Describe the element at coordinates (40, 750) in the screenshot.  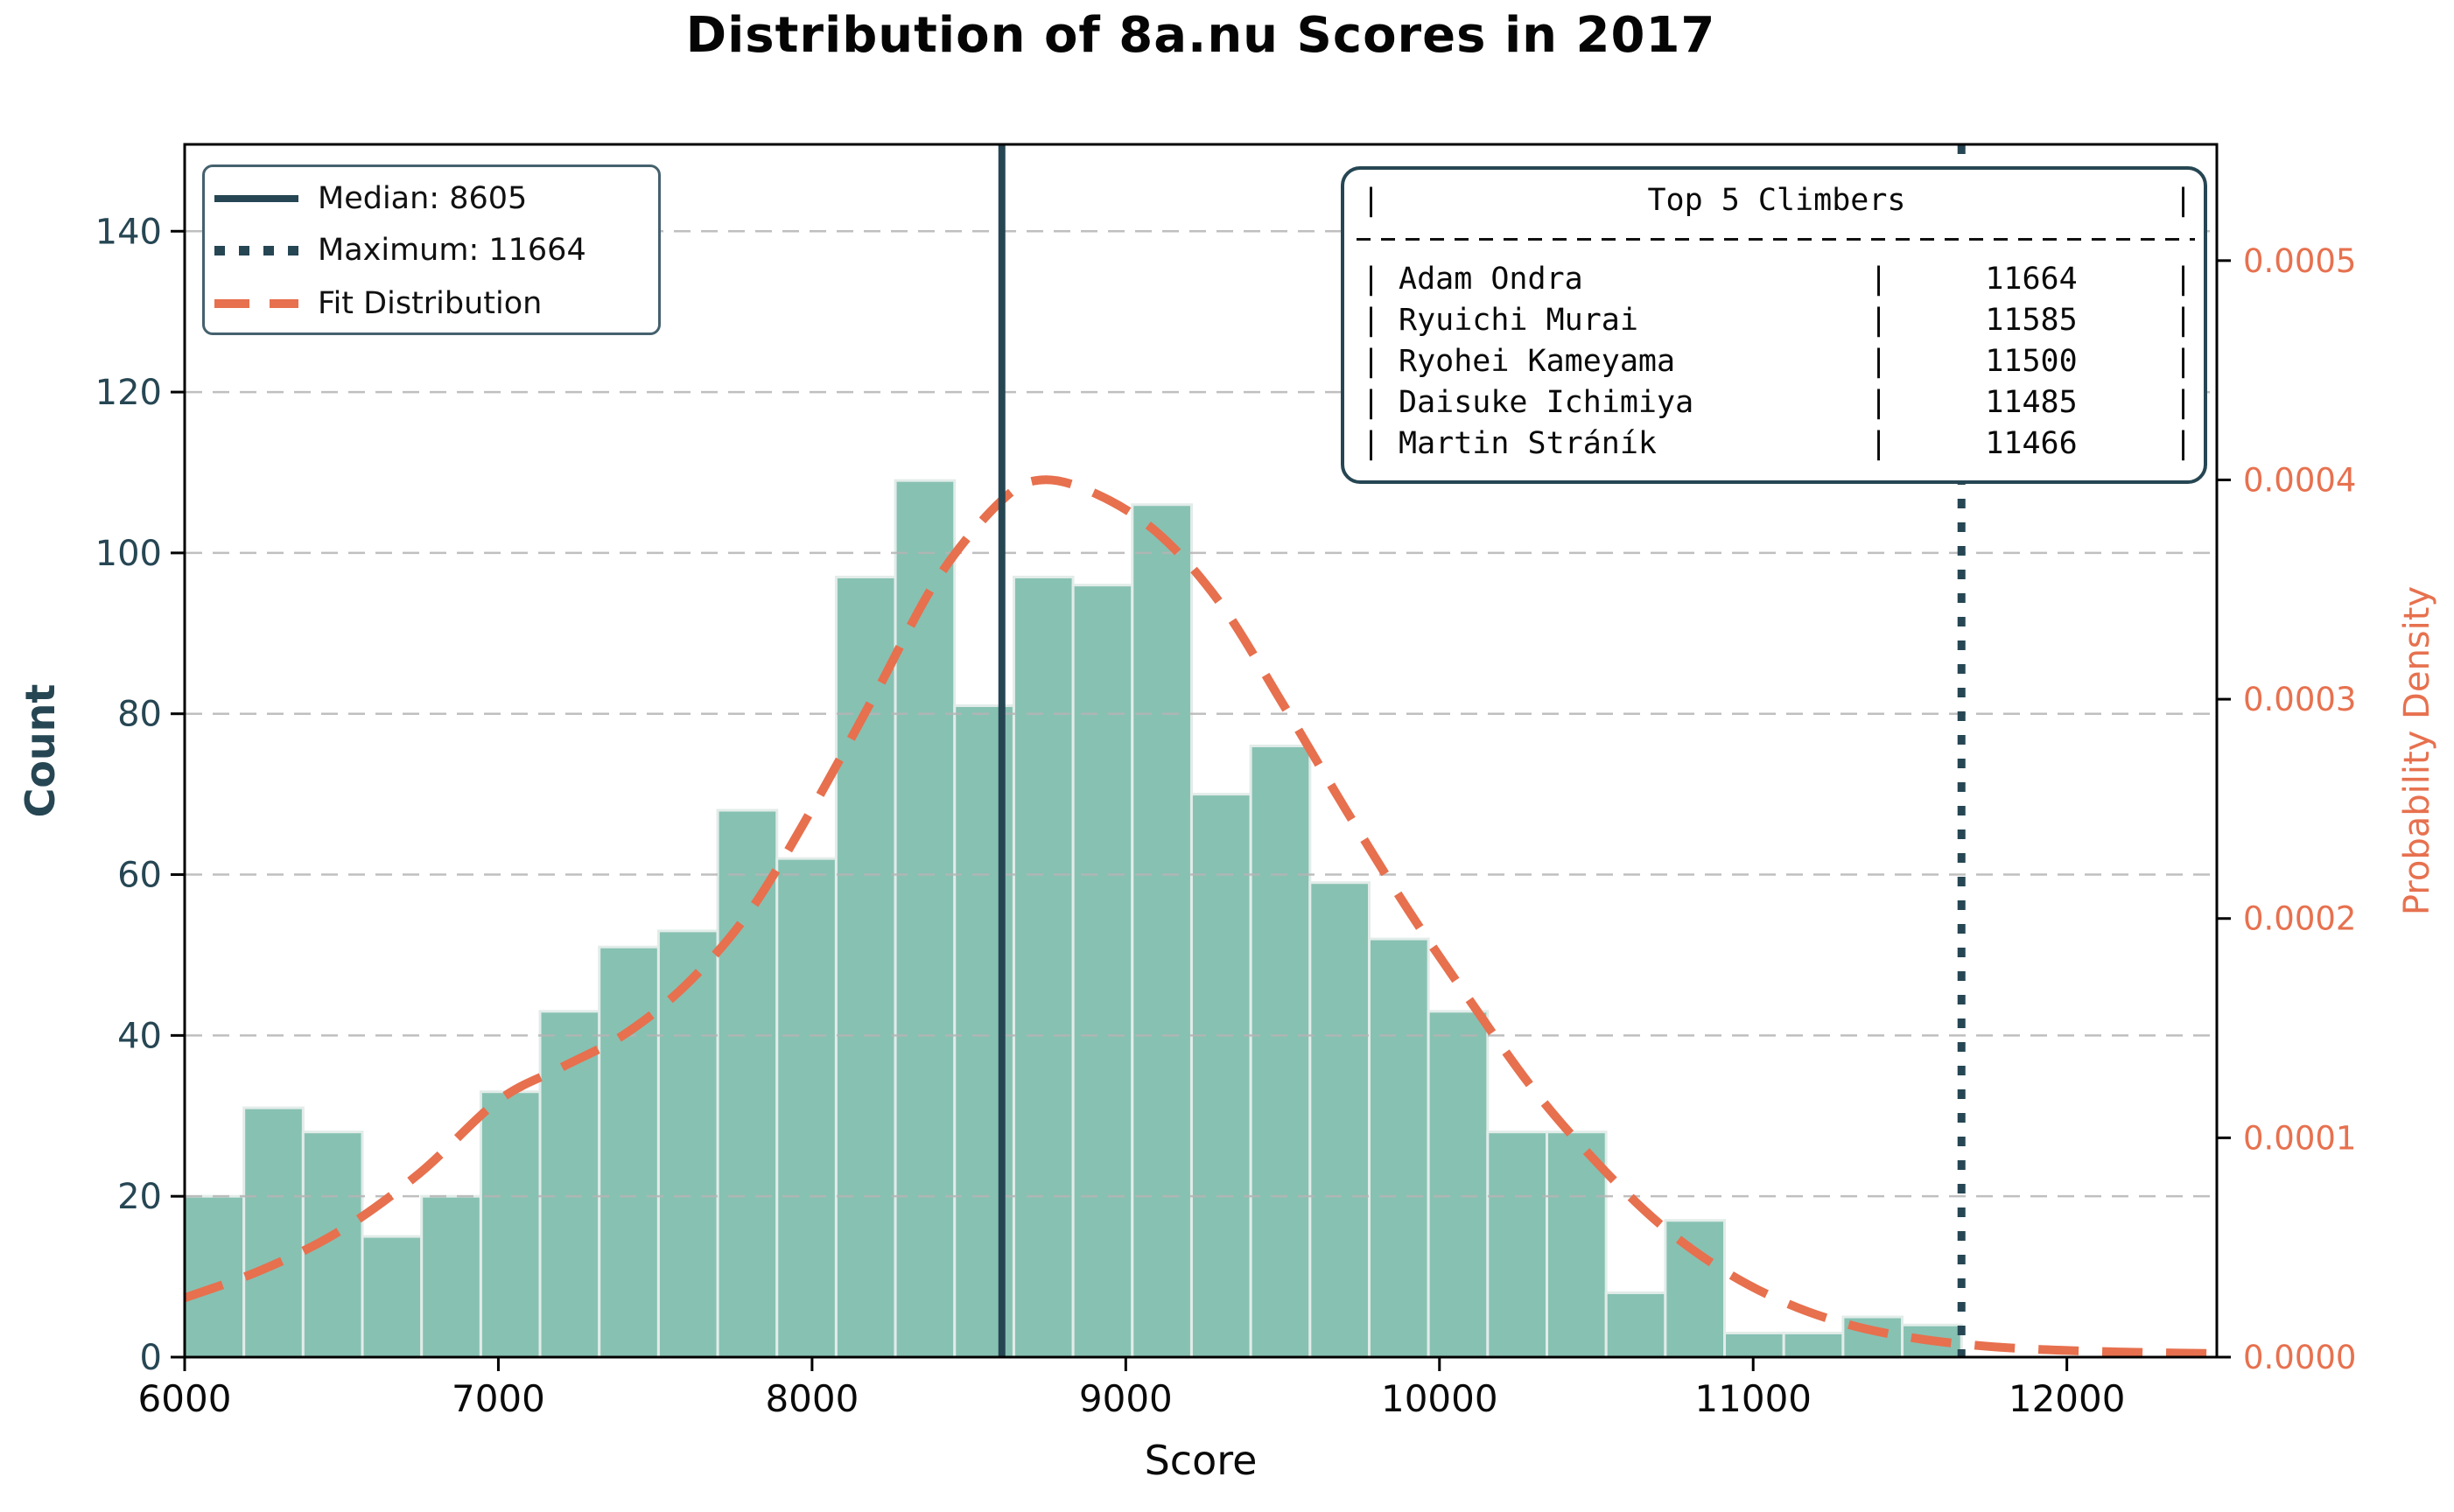
I see `y-axis-left-label: Count` at that location.